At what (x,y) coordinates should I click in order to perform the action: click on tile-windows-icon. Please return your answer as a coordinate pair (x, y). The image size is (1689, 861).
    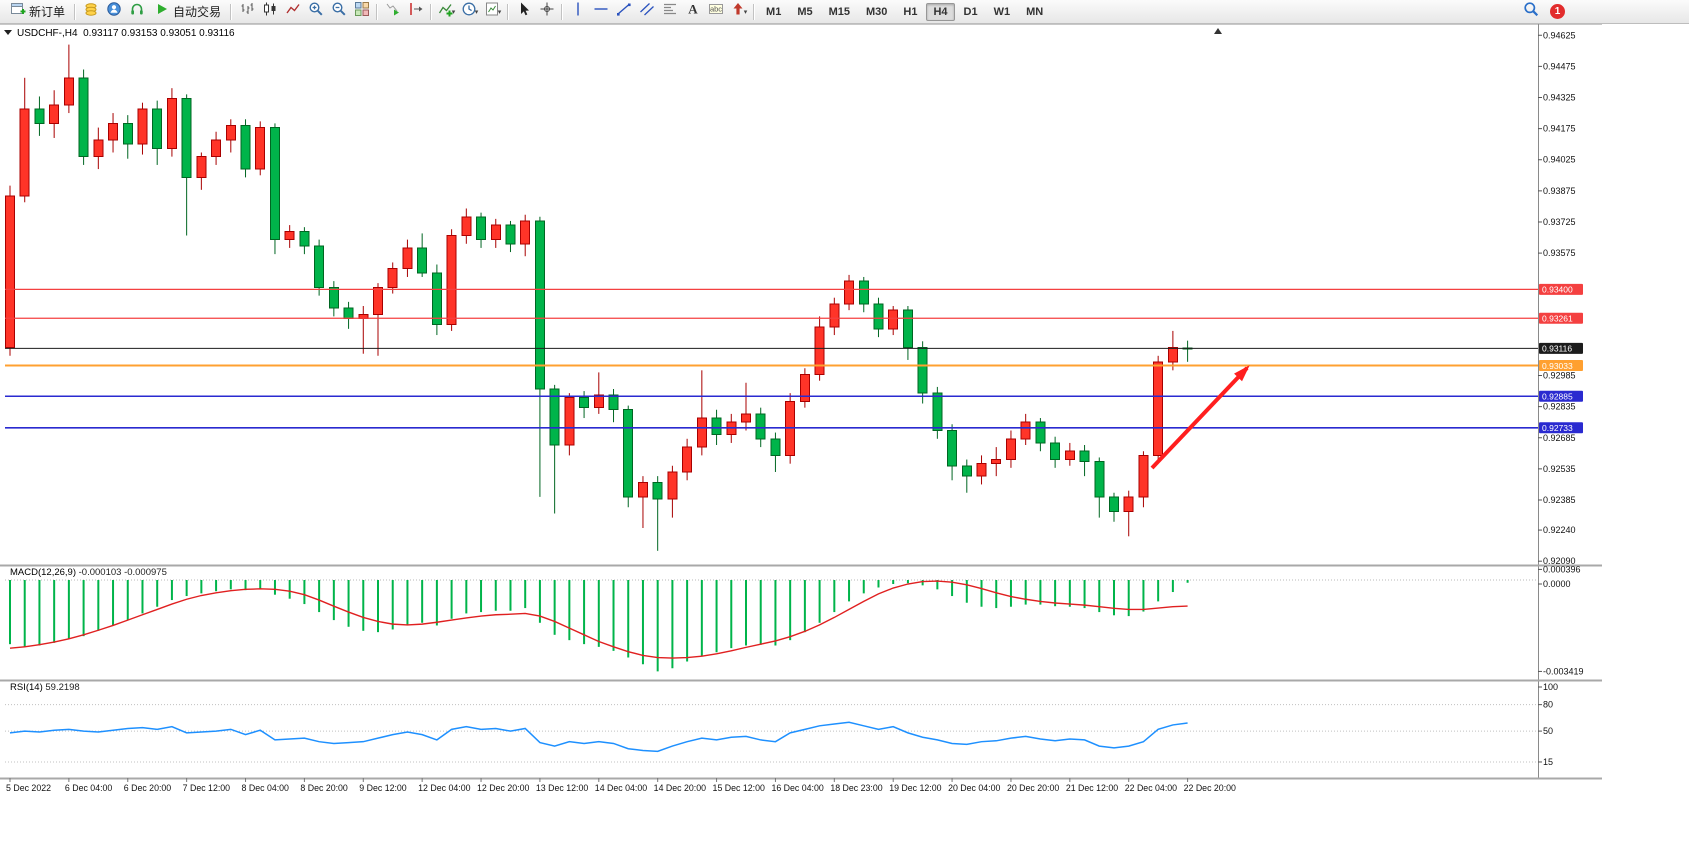
    Looking at the image, I should click on (361, 12).